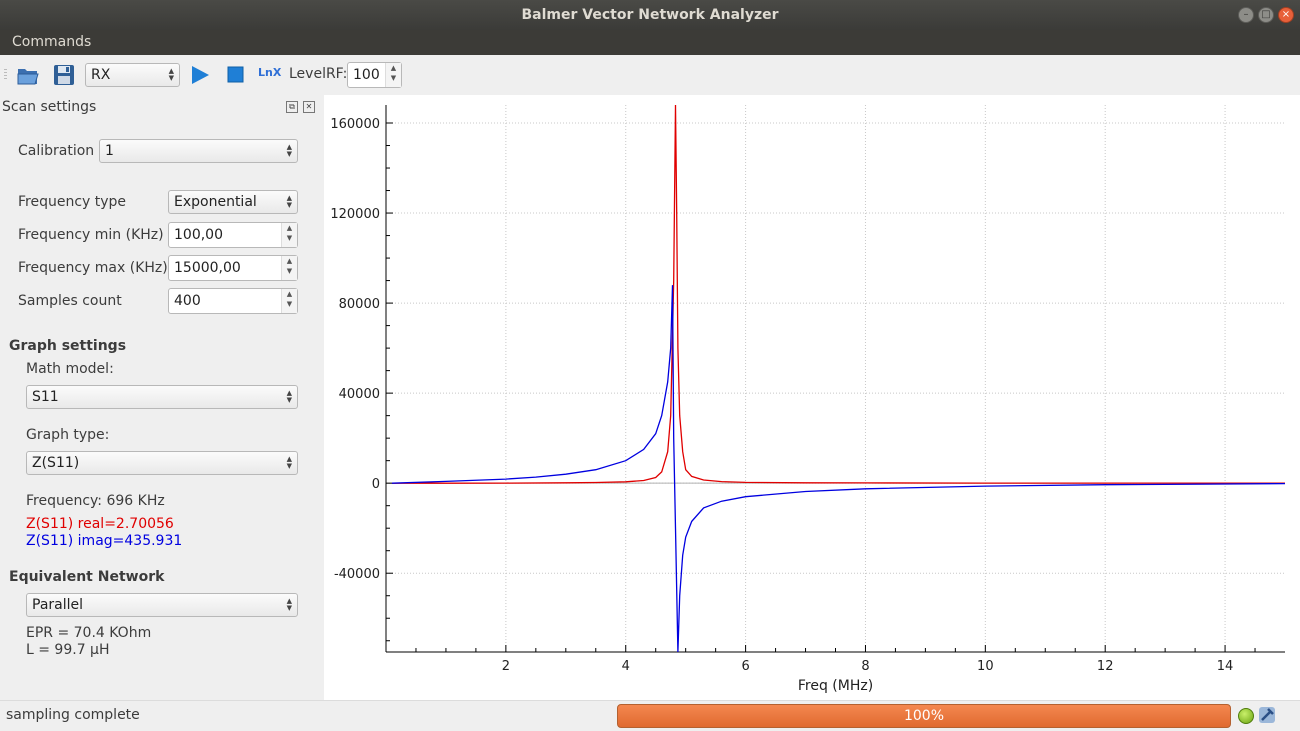 The width and height of the screenshot is (1300, 731). What do you see at coordinates (132, 75) in the screenshot?
I see `mode-select: RX ▲ ▼` at bounding box center [132, 75].